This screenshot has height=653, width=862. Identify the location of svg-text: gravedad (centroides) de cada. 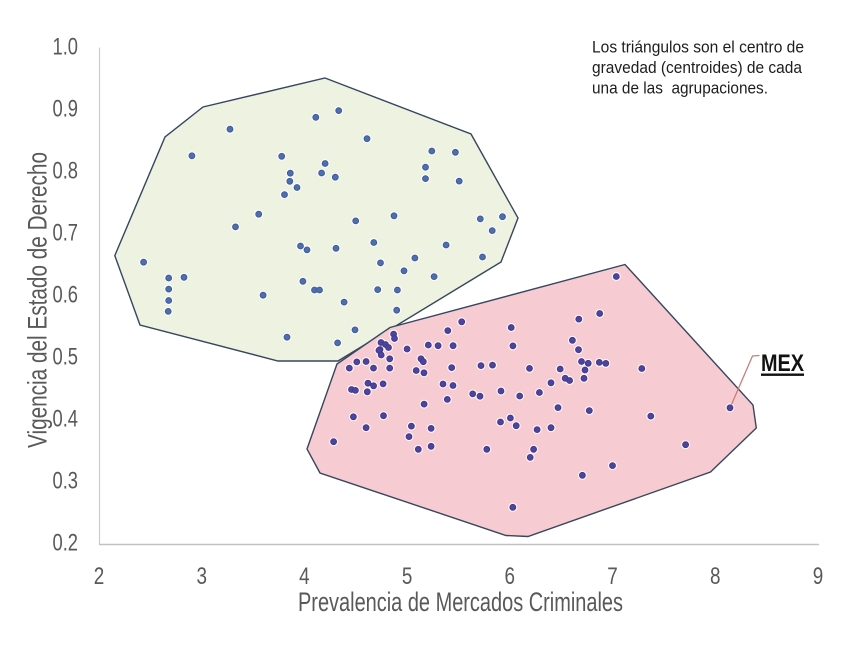
(697, 67).